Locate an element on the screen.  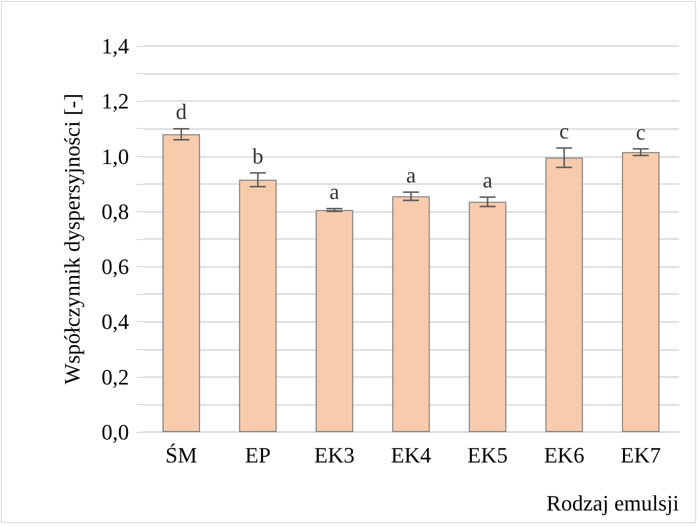
y-axis-title: Współczynnik dyspersyjności [-] is located at coordinates (72, 239).